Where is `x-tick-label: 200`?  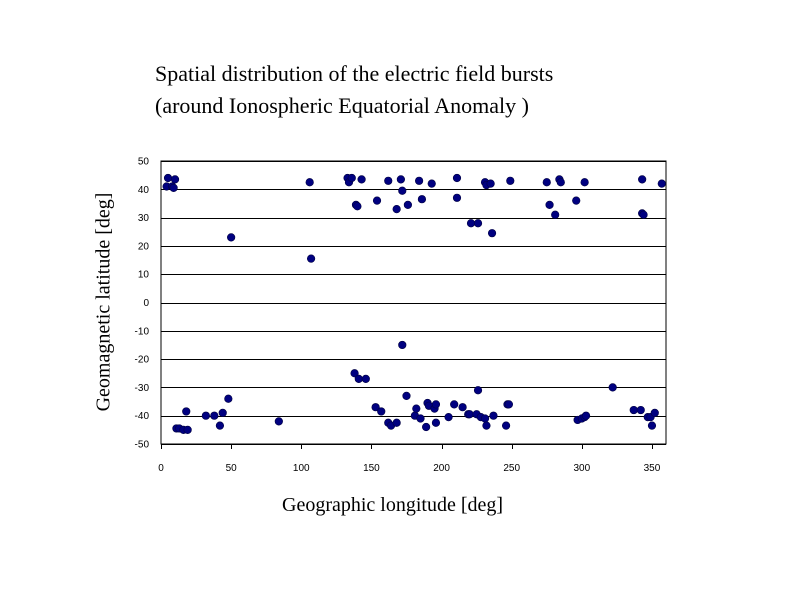
x-tick-label: 200 is located at coordinates (441, 468).